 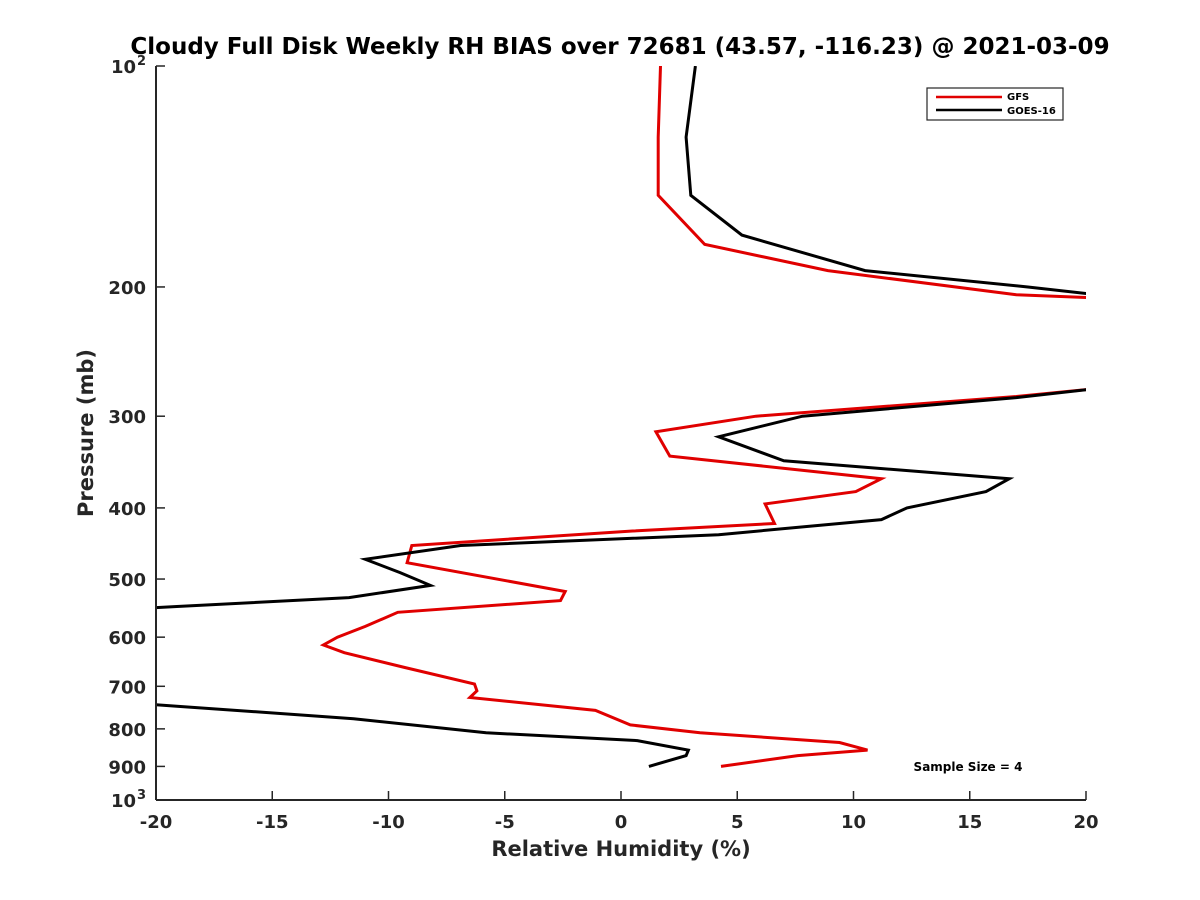 What do you see at coordinates (86, 433) in the screenshot?
I see `y-axis-label: Pressure (mb)` at bounding box center [86, 433].